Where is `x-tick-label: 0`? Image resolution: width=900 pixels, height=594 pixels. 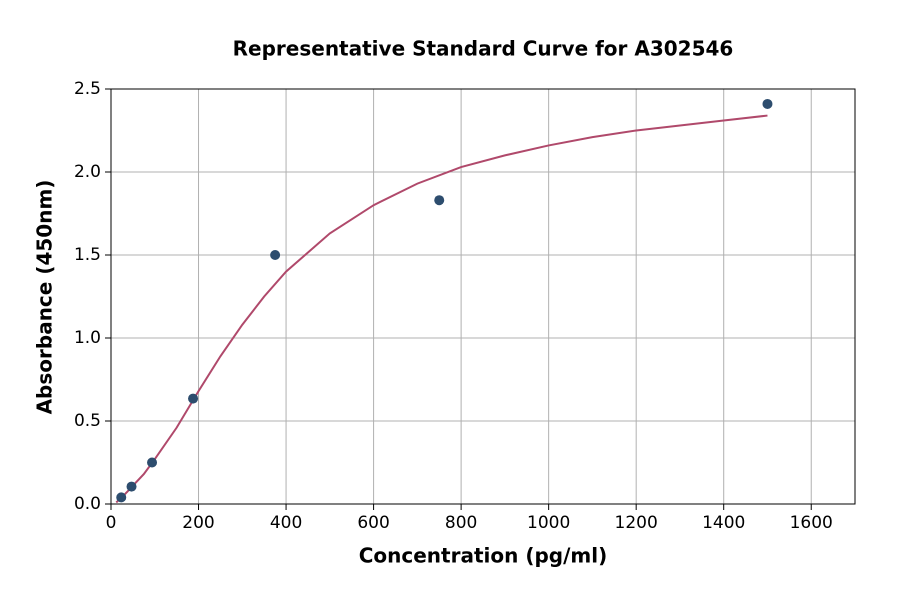 x-tick-label: 0 is located at coordinates (111, 523).